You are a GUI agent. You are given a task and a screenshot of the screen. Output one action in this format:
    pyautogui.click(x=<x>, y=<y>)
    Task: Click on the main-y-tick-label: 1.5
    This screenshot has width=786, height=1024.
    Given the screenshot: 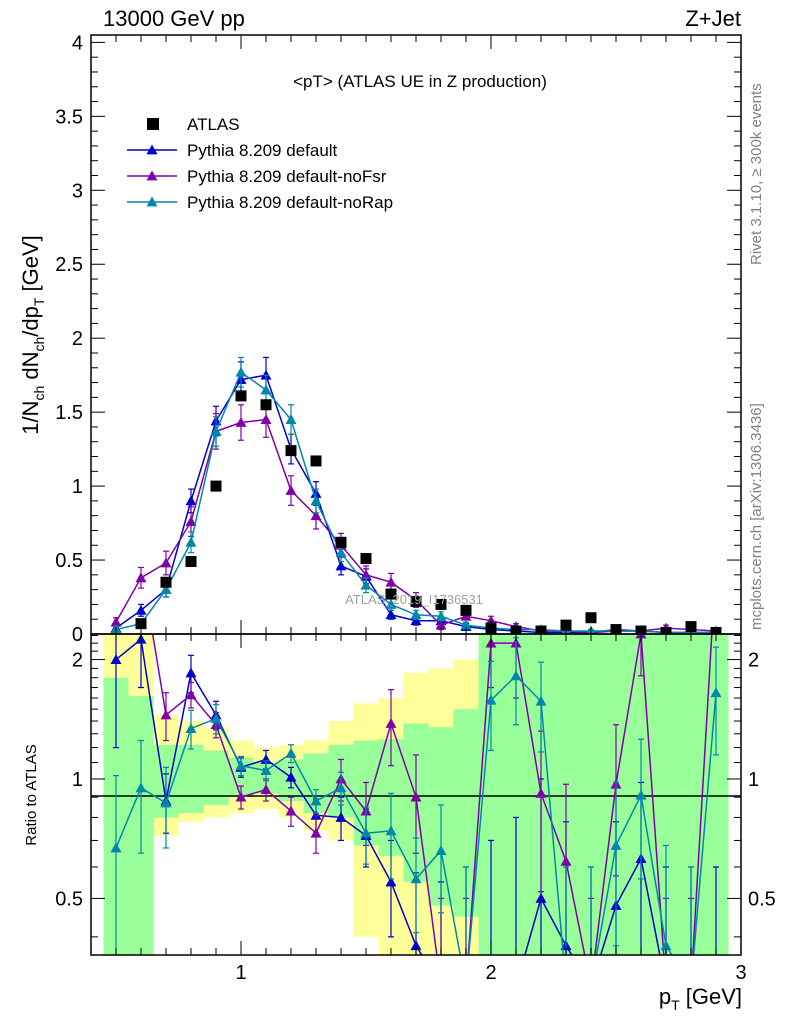 What is the action you would take?
    pyautogui.click(x=69, y=413)
    